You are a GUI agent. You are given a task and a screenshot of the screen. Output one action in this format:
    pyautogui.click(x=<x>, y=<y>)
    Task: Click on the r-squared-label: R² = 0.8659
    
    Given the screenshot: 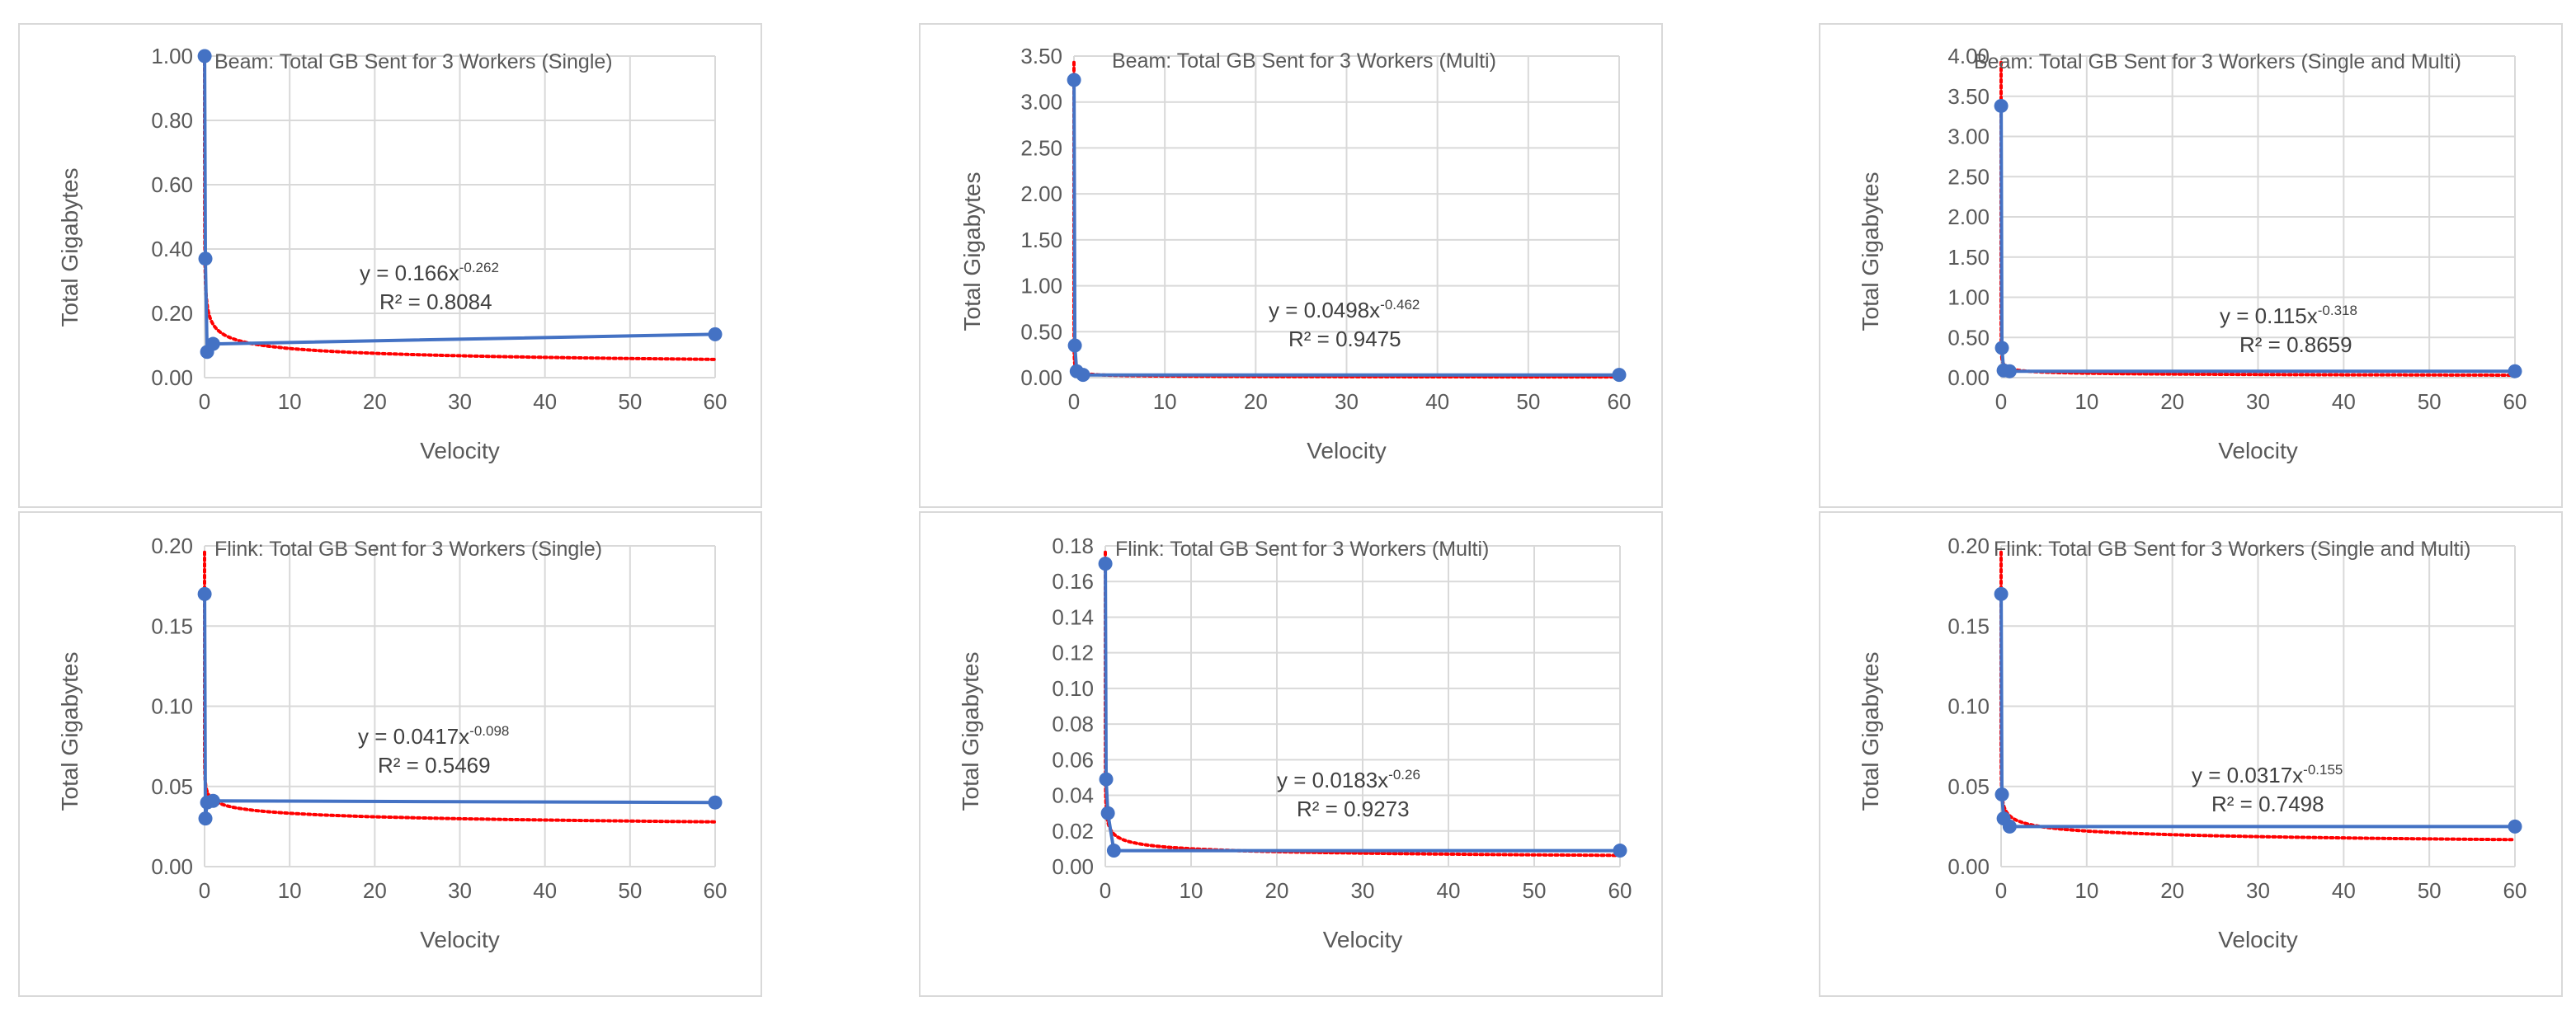 What is the action you would take?
    pyautogui.click(x=2295, y=344)
    